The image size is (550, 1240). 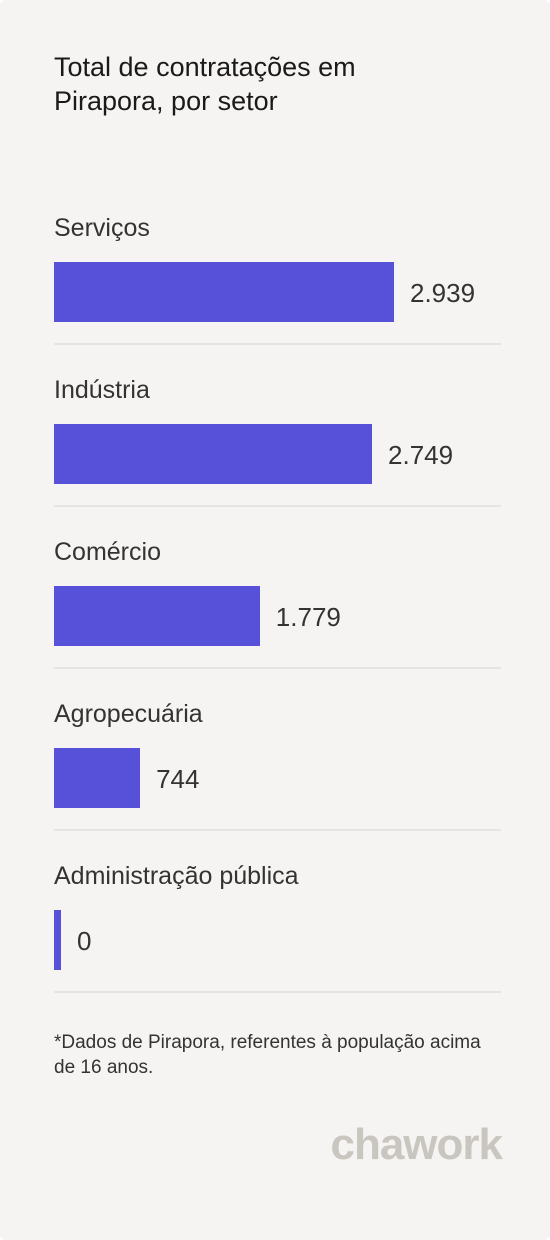 What do you see at coordinates (84, 941) in the screenshot?
I see `value-label: 0` at bounding box center [84, 941].